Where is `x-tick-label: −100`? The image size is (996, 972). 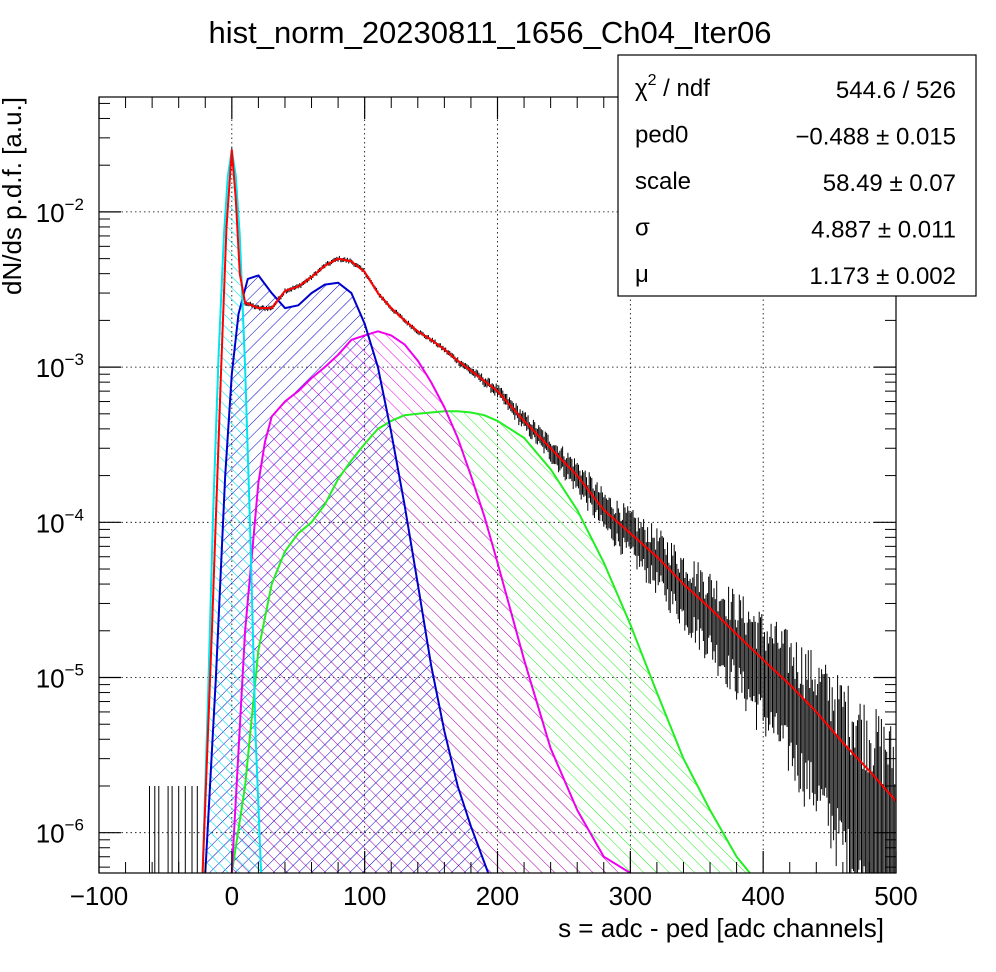 x-tick-label: −100 is located at coordinates (99, 896).